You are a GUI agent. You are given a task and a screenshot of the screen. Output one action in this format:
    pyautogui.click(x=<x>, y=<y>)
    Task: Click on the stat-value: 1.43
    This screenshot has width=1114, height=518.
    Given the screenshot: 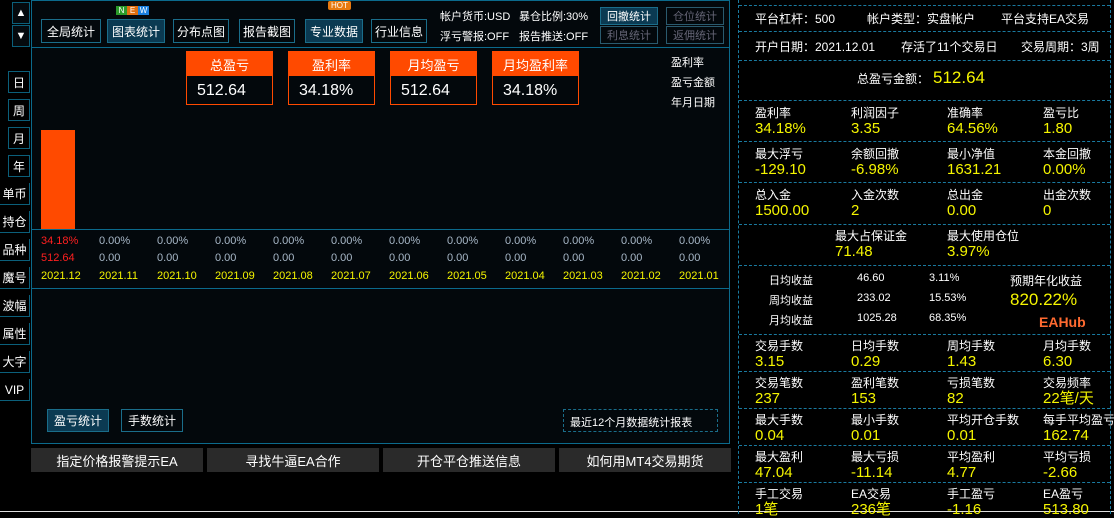 What is the action you would take?
    pyautogui.click(x=962, y=361)
    